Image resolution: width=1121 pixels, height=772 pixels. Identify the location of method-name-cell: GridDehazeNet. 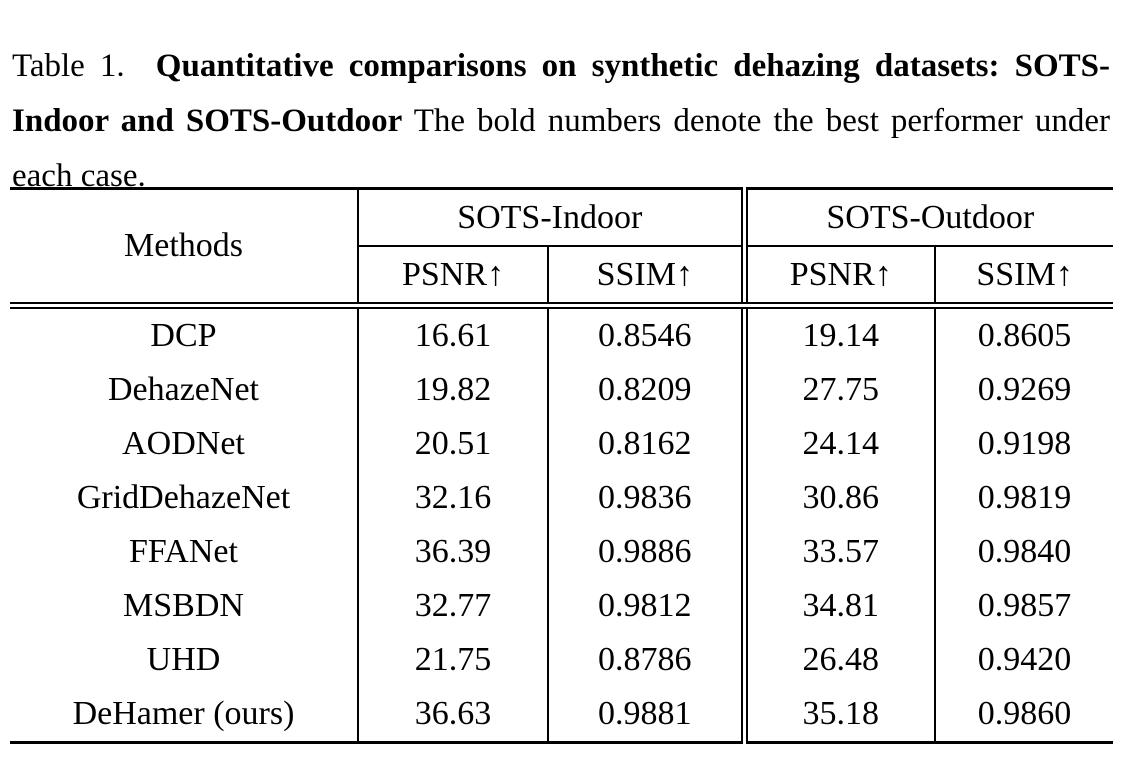
(183, 497).